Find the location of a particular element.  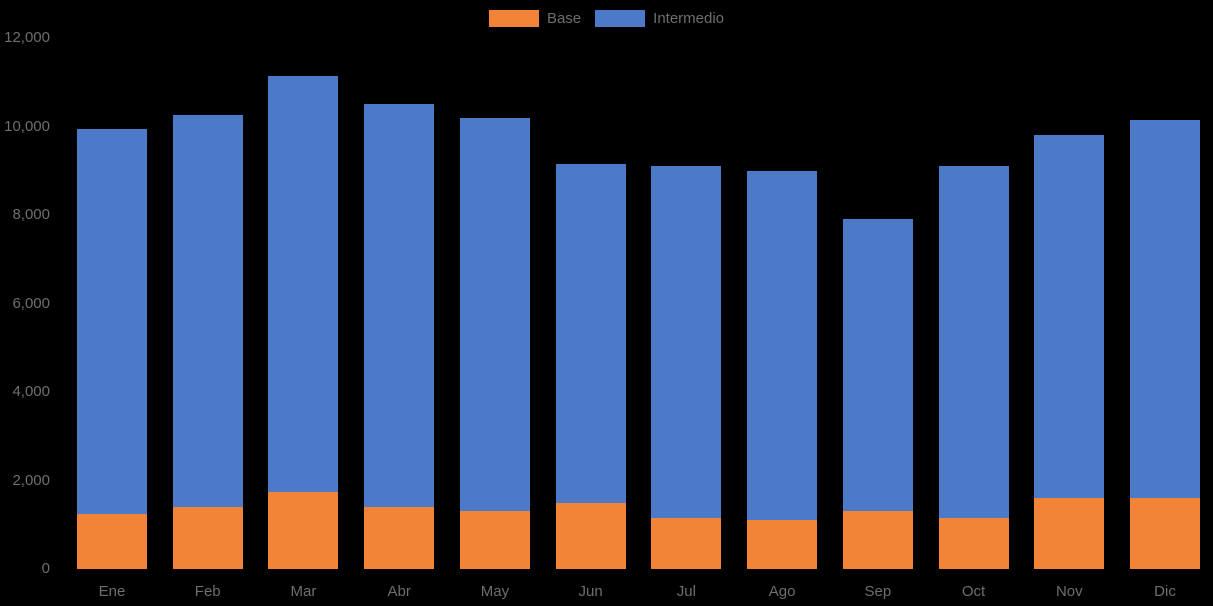

bar-jun-intermedio is located at coordinates (590, 333).